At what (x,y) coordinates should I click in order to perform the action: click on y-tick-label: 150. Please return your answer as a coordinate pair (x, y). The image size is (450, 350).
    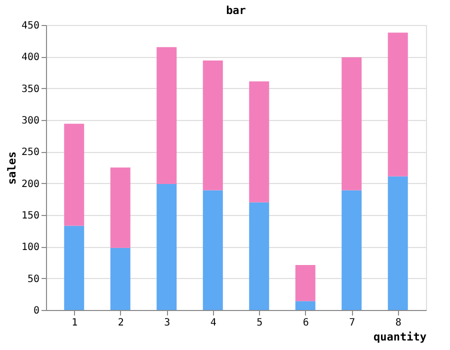
    Looking at the image, I should click on (30, 216).